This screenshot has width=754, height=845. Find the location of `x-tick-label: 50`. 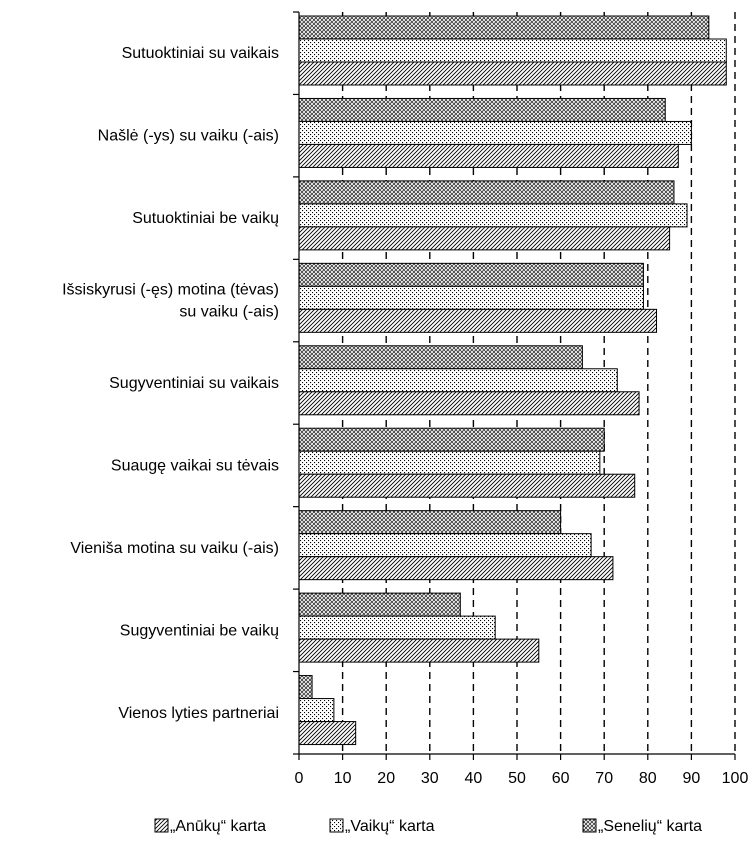

x-tick-label: 50 is located at coordinates (517, 778).